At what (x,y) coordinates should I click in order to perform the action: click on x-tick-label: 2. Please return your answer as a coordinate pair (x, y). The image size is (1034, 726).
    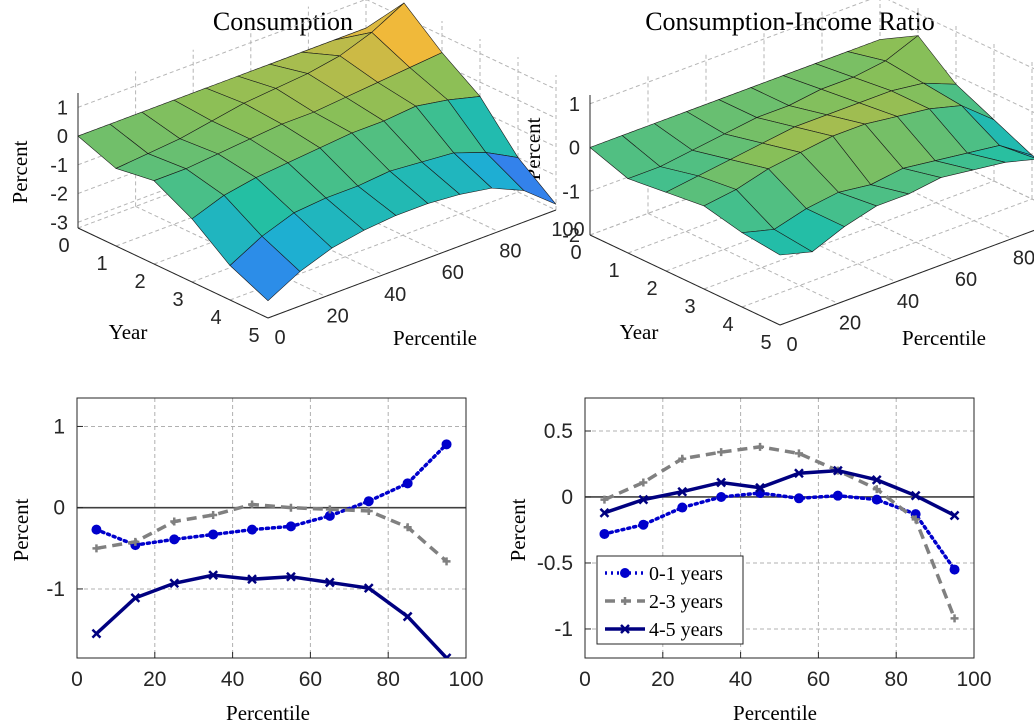
    Looking at the image, I should click on (139, 282).